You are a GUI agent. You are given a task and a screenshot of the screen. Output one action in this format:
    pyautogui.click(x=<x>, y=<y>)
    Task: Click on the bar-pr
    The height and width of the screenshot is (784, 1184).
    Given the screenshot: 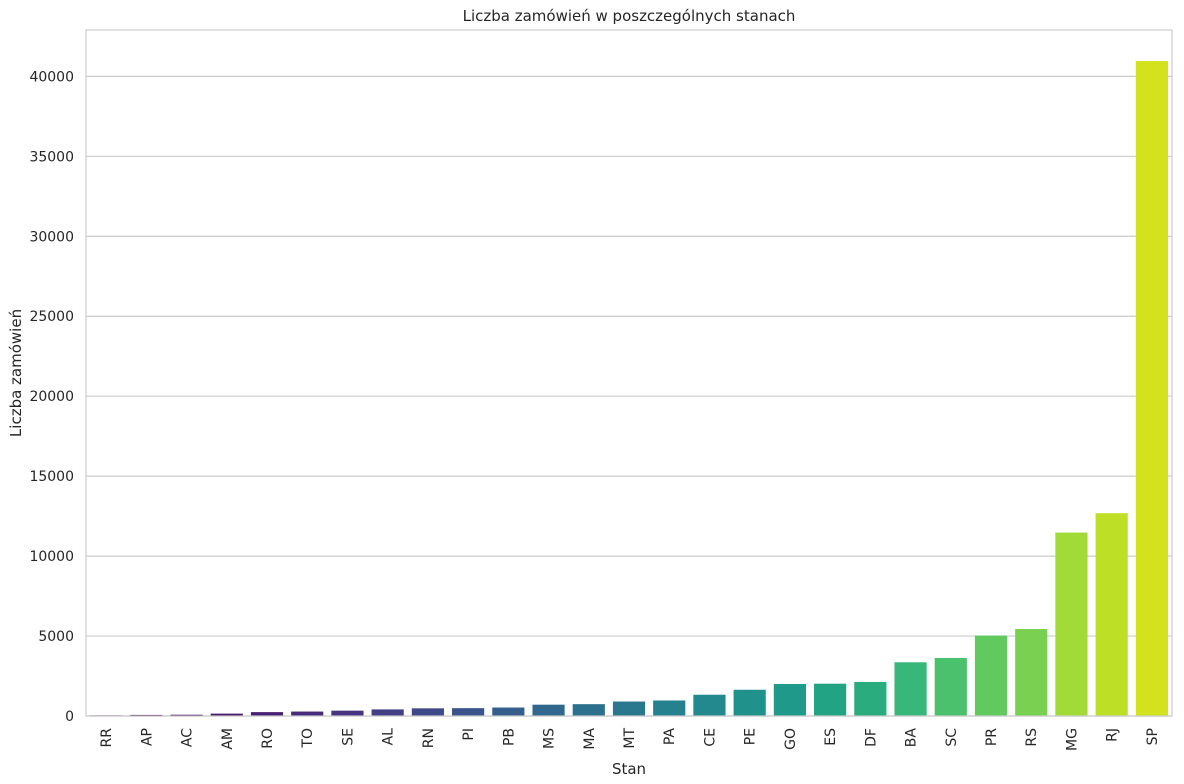 What is the action you would take?
    pyautogui.click(x=991, y=675)
    